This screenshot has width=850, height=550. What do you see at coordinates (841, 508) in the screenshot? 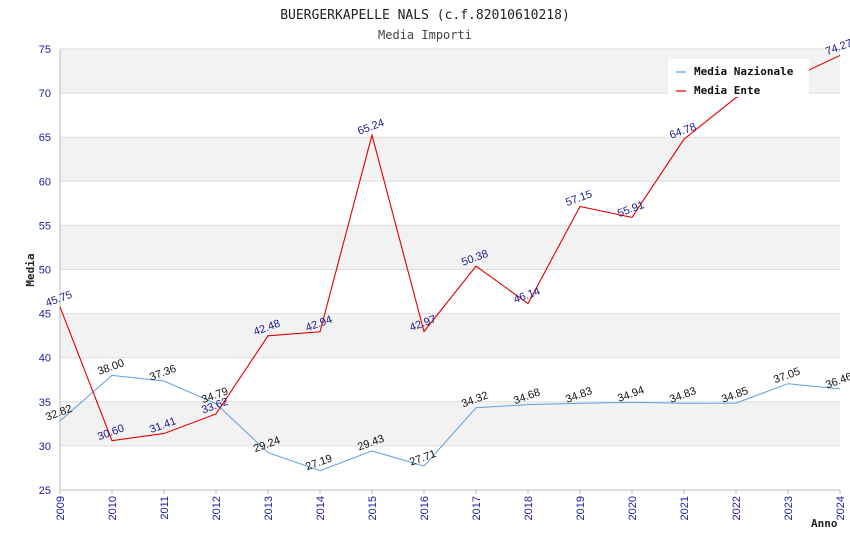
I see `x-tick-2024: 2024` at bounding box center [841, 508].